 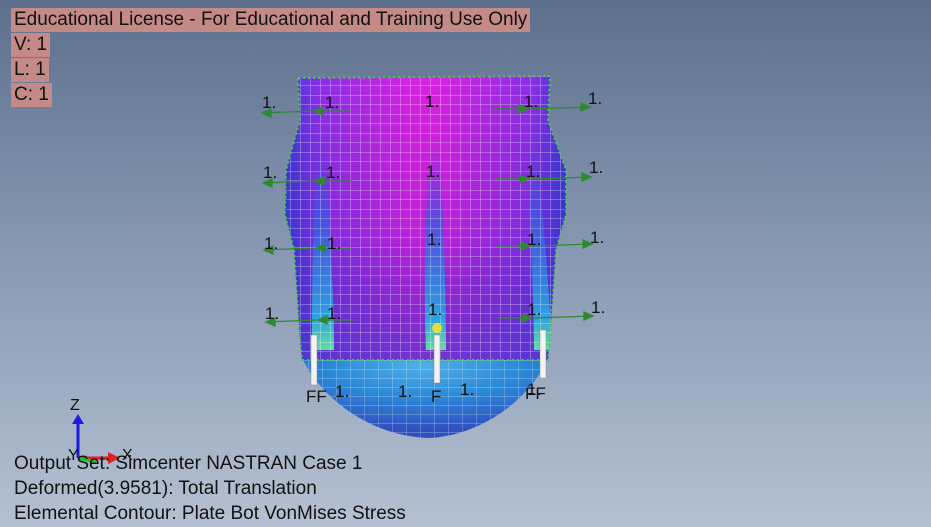 What do you see at coordinates (425, 398) in the screenshot?
I see `bottom-cap` at bounding box center [425, 398].